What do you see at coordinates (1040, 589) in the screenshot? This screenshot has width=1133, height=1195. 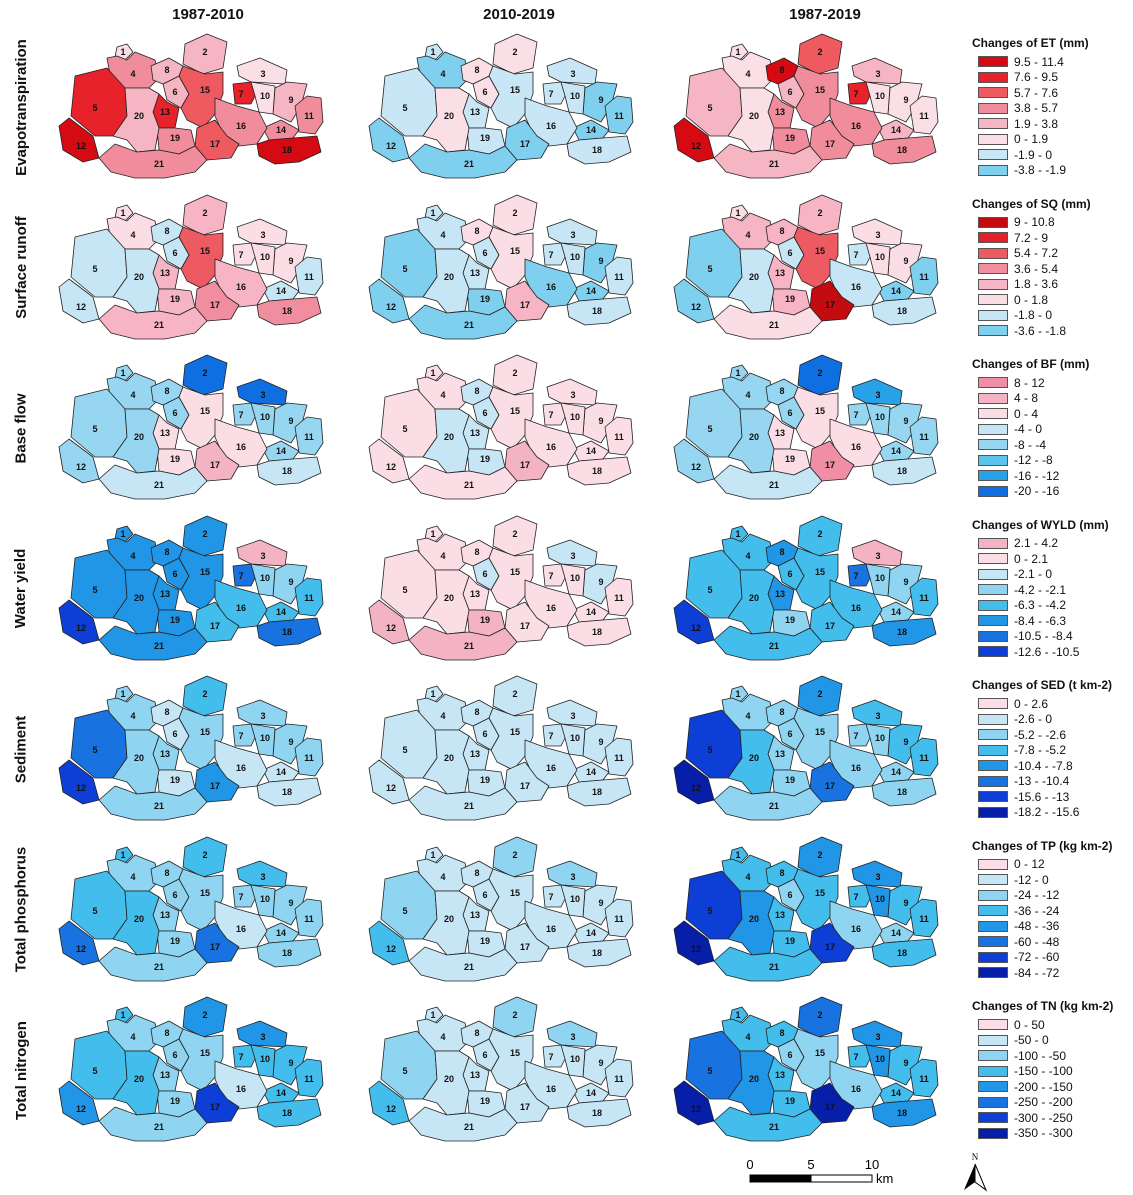 I see `legend-label: -4.2 - -2.1` at bounding box center [1040, 589].